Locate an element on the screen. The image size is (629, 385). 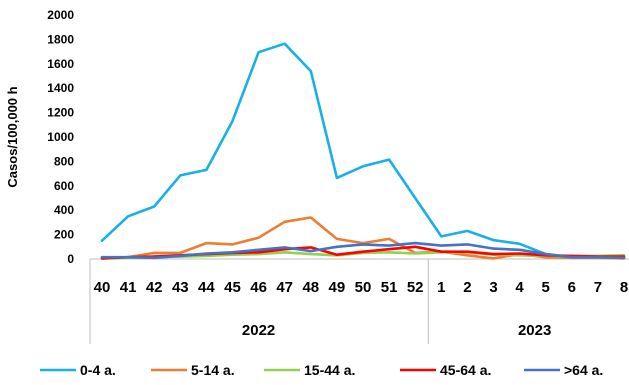
x-tick-label: 48 is located at coordinates (310, 287).